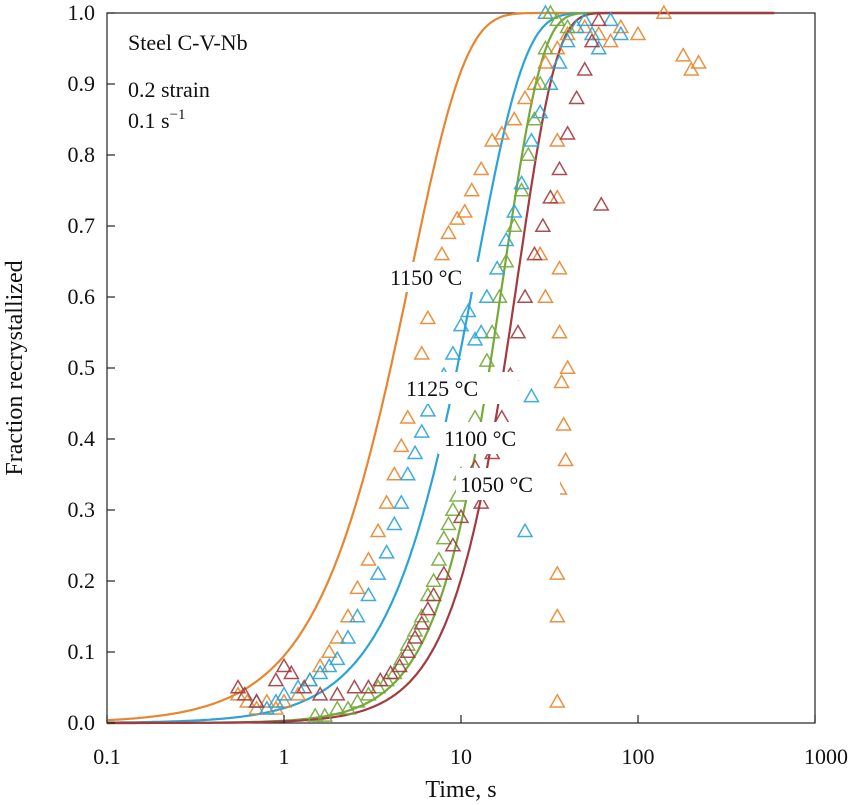 This screenshot has width=850, height=805. I want to click on y-tick-label: 0.9, so click(82, 83).